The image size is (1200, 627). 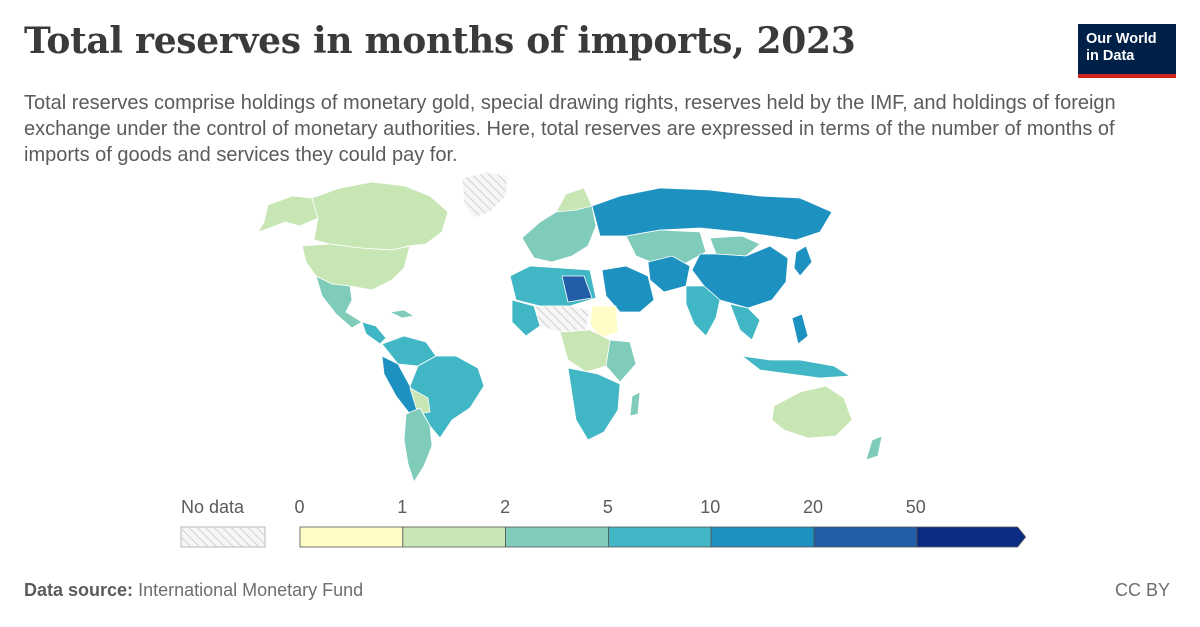 I want to click on legend-tick-1: 1, so click(x=402, y=507).